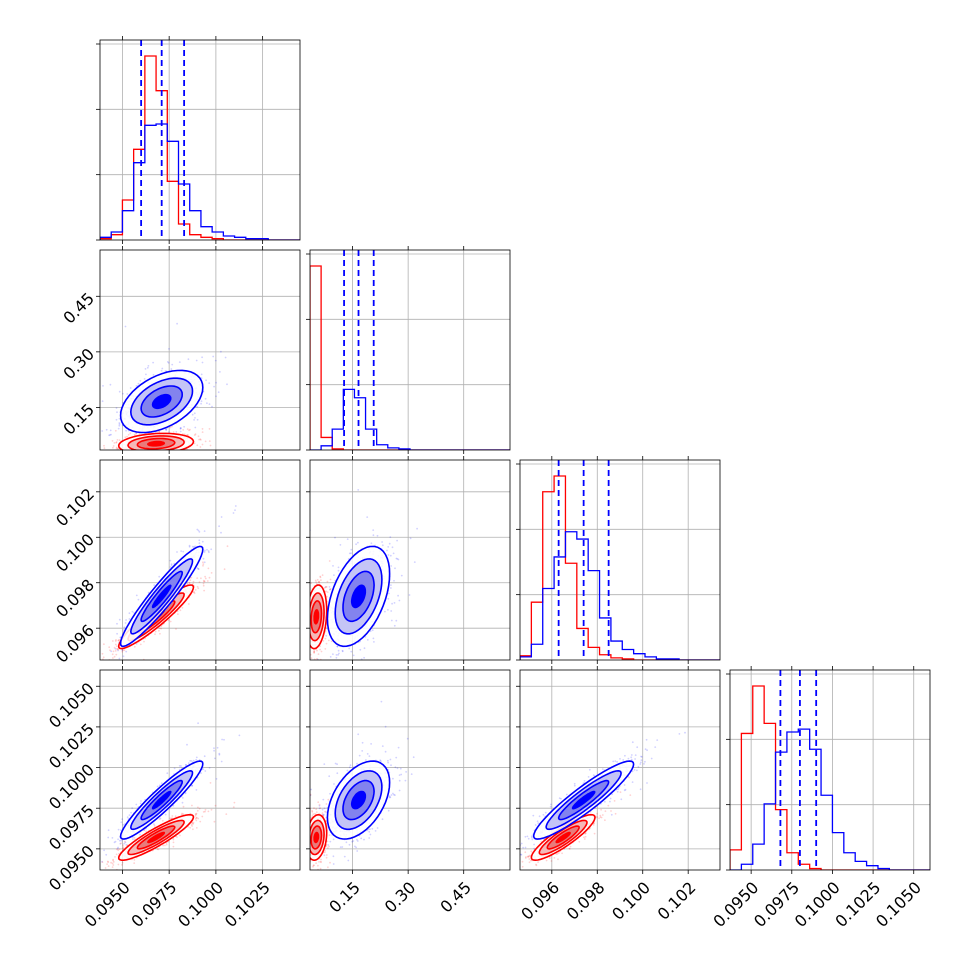 This screenshot has height=970, width=970. Describe the element at coordinates (75, 553) in the screenshot. I see `y-tick-label: 0.100` at that location.